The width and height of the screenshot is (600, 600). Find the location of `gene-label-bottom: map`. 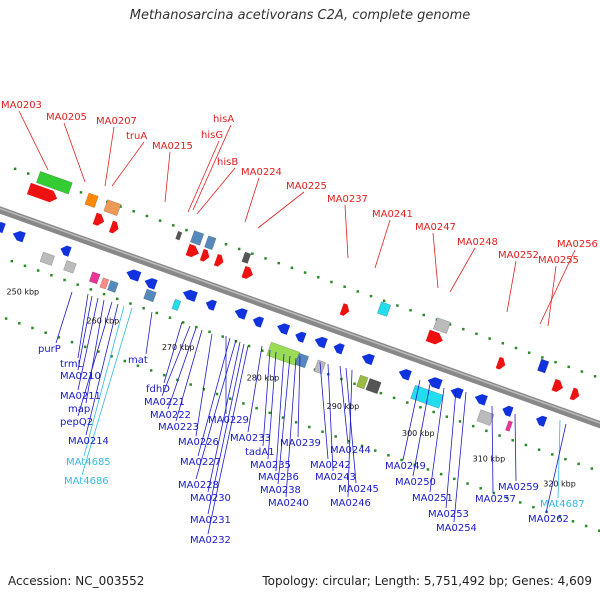

gene-label-bottom: map is located at coordinates (79, 409).